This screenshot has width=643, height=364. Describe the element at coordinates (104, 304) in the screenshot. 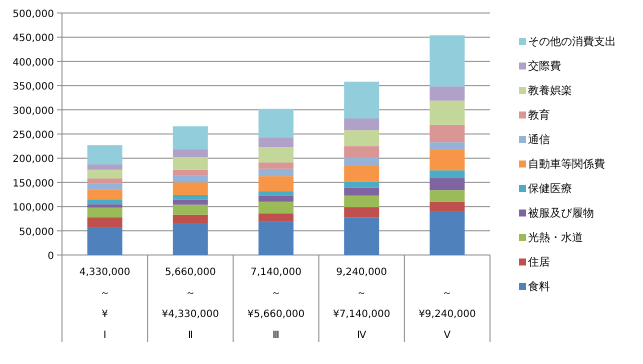

I see `x-tick-label: 4,330,000 ～ ¥ Ⅰ` at that location.